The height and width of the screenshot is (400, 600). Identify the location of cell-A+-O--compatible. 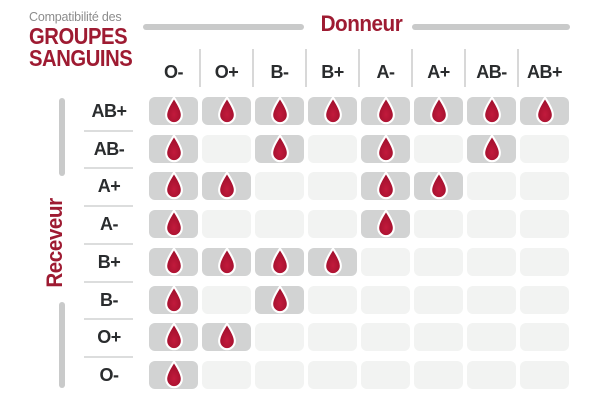
(173, 185).